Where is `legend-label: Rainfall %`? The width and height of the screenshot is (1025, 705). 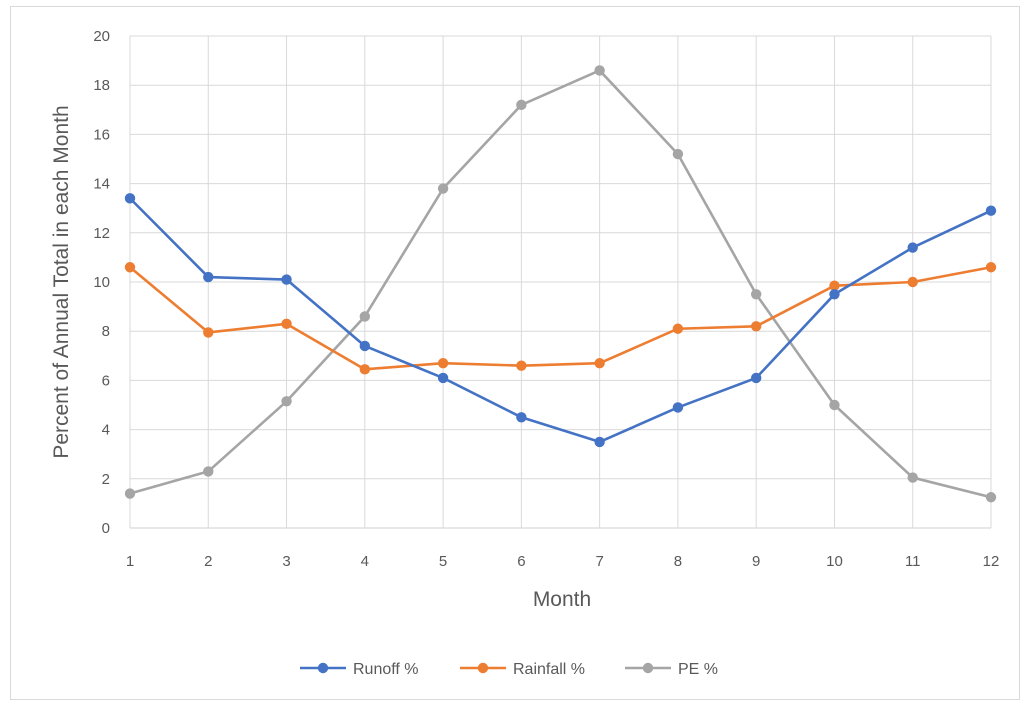
legend-label: Rainfall % is located at coordinates (549, 669).